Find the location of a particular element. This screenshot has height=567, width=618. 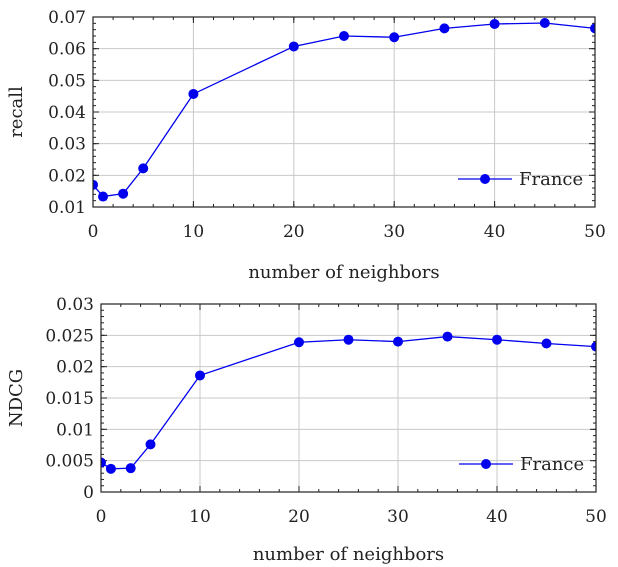

y-tick-label: 0.07 is located at coordinates (67, 18).